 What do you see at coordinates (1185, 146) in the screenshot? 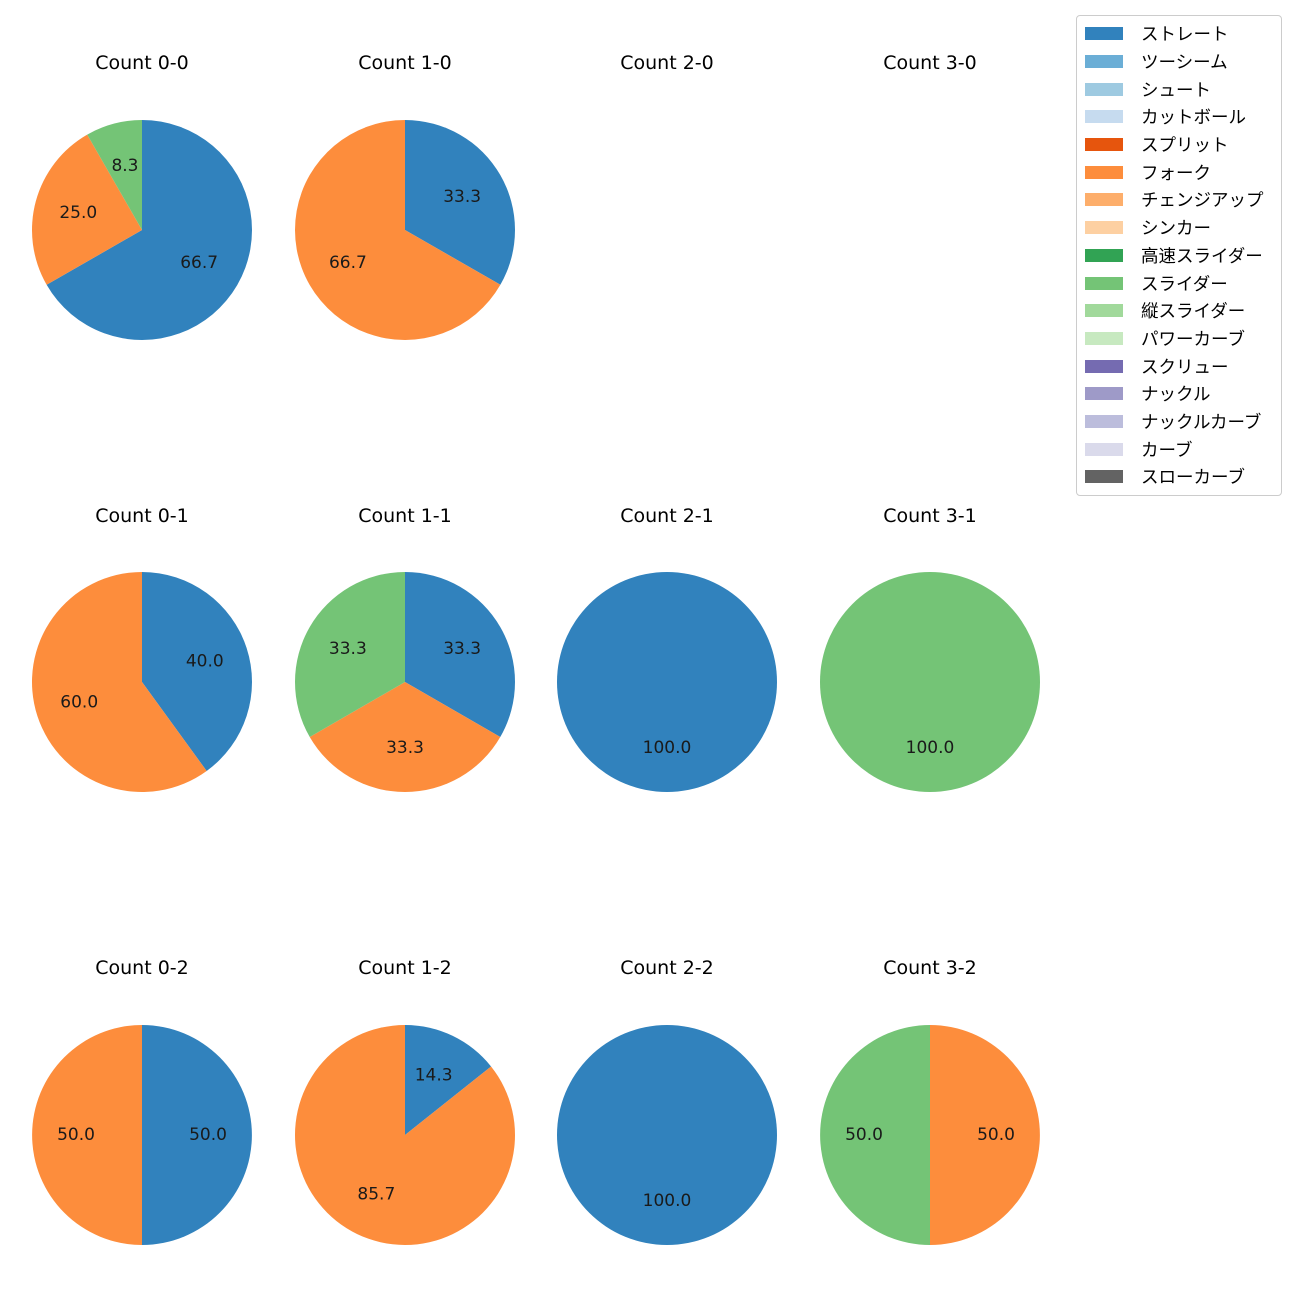
I see `legend-label: スプリット` at bounding box center [1185, 146].